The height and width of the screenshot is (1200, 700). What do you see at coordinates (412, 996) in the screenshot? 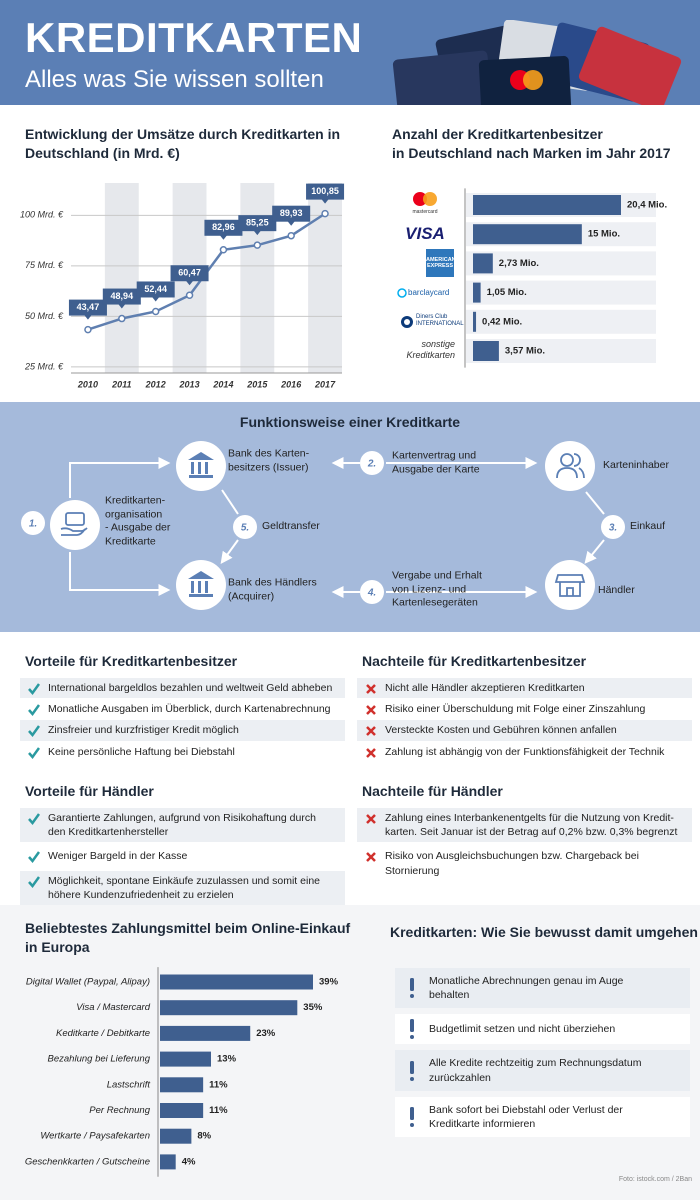
I see `exclamation-dot` at bounding box center [412, 996].